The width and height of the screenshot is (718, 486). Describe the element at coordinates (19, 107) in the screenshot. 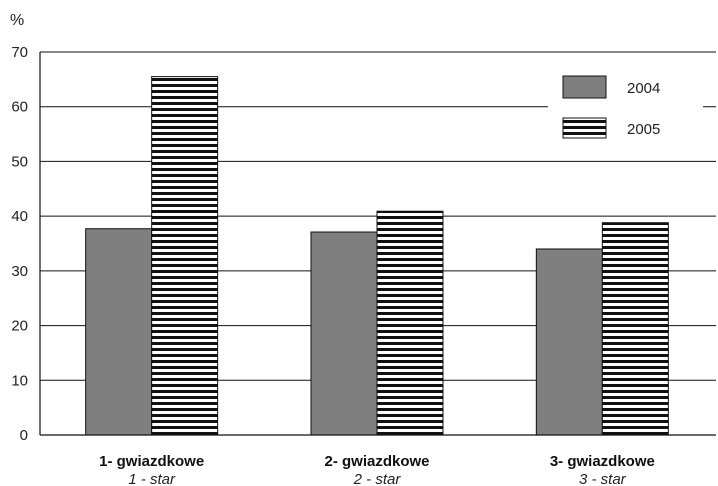

I see `y-tick-label: 60` at that location.